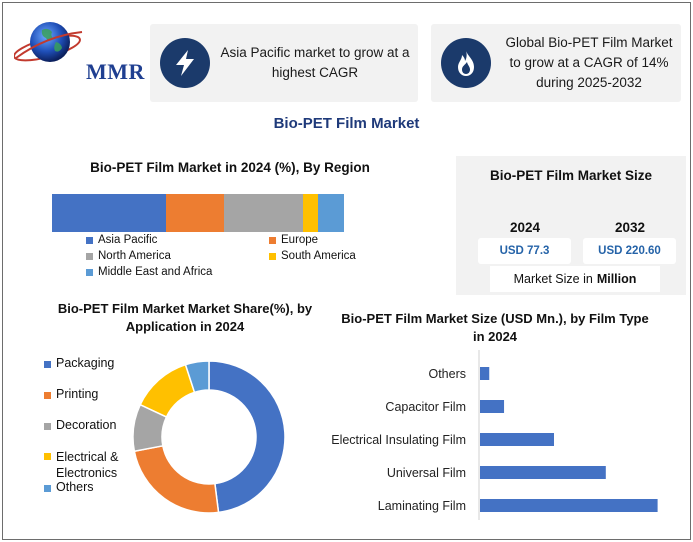 The height and width of the screenshot is (542, 693). I want to click on value-2024: USD 77.3, so click(524, 251).